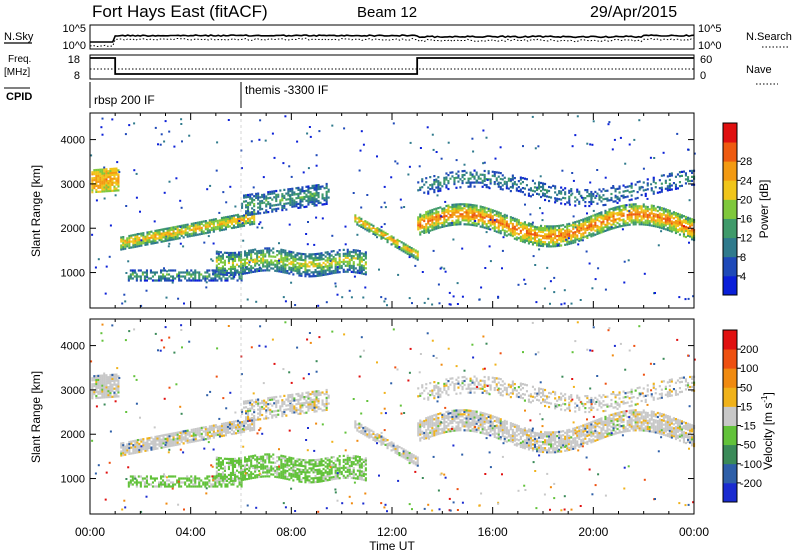 This screenshot has width=800, height=554. I want to click on power-colorbar: 4 8 12 16 20 24 28 Power [dB], so click(746, 209).